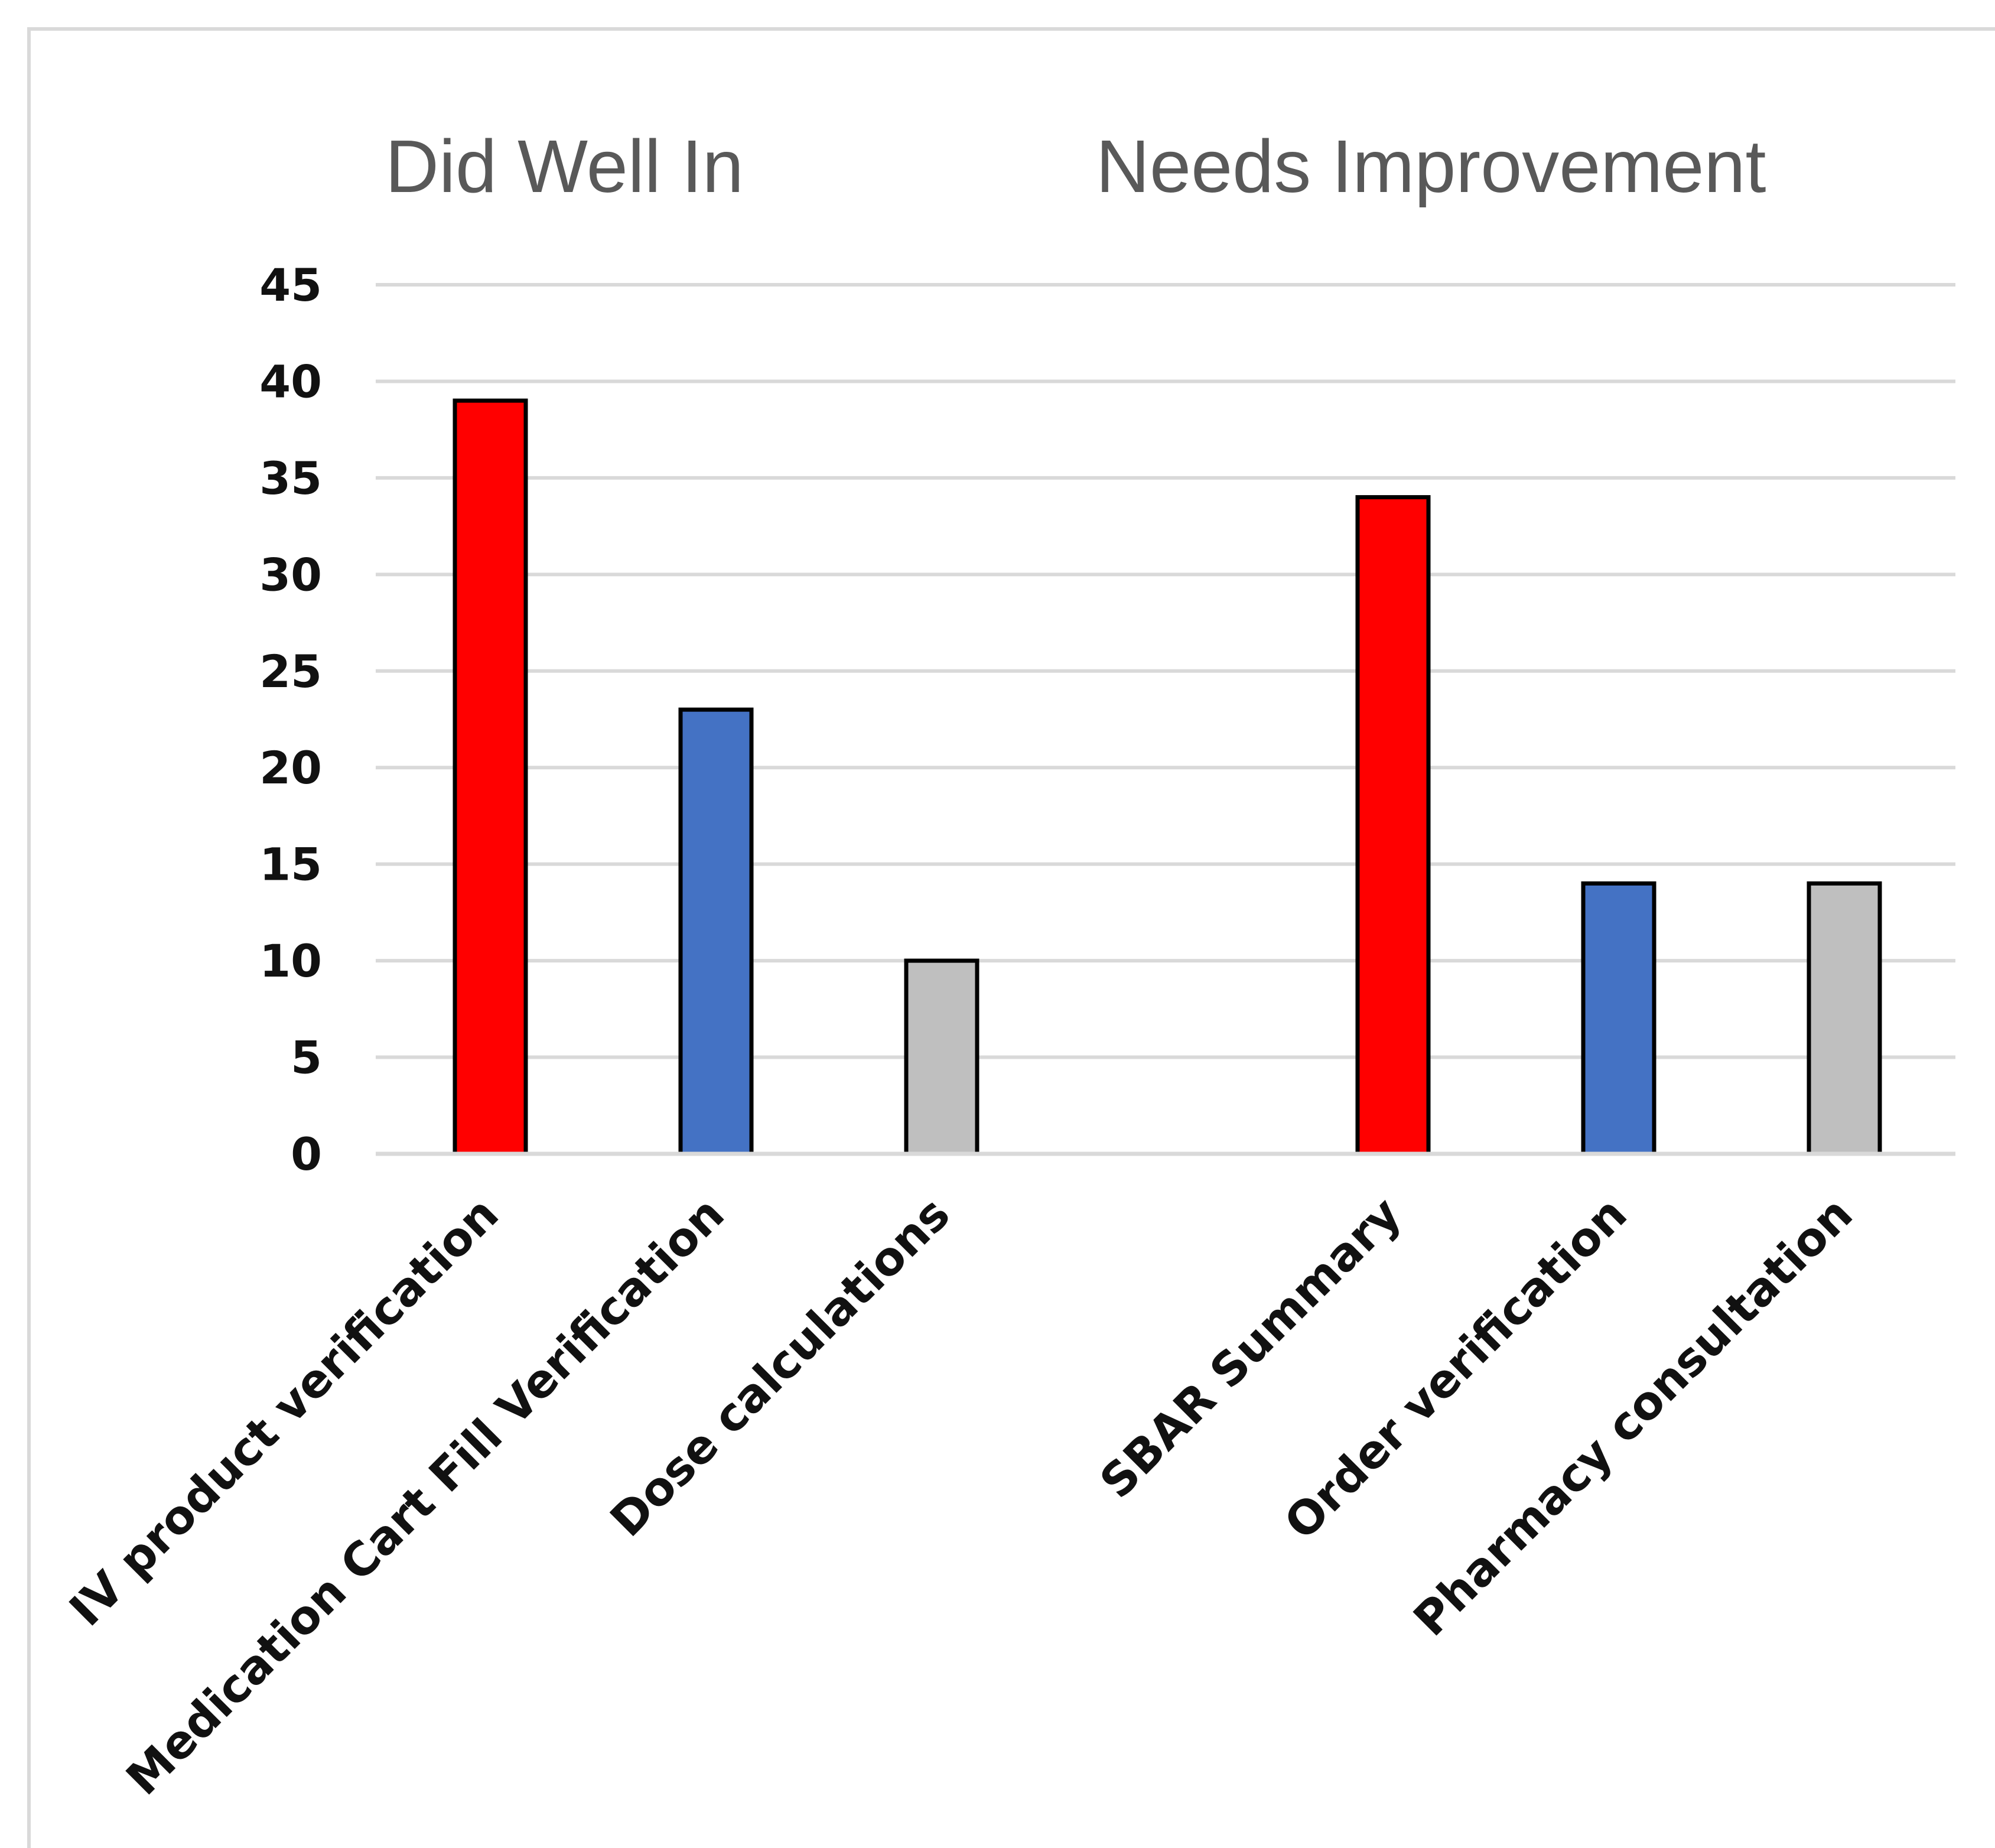 The height and width of the screenshot is (1848, 1995). What do you see at coordinates (284, 1411) in the screenshot?
I see `x-category-label: IV product verification` at bounding box center [284, 1411].